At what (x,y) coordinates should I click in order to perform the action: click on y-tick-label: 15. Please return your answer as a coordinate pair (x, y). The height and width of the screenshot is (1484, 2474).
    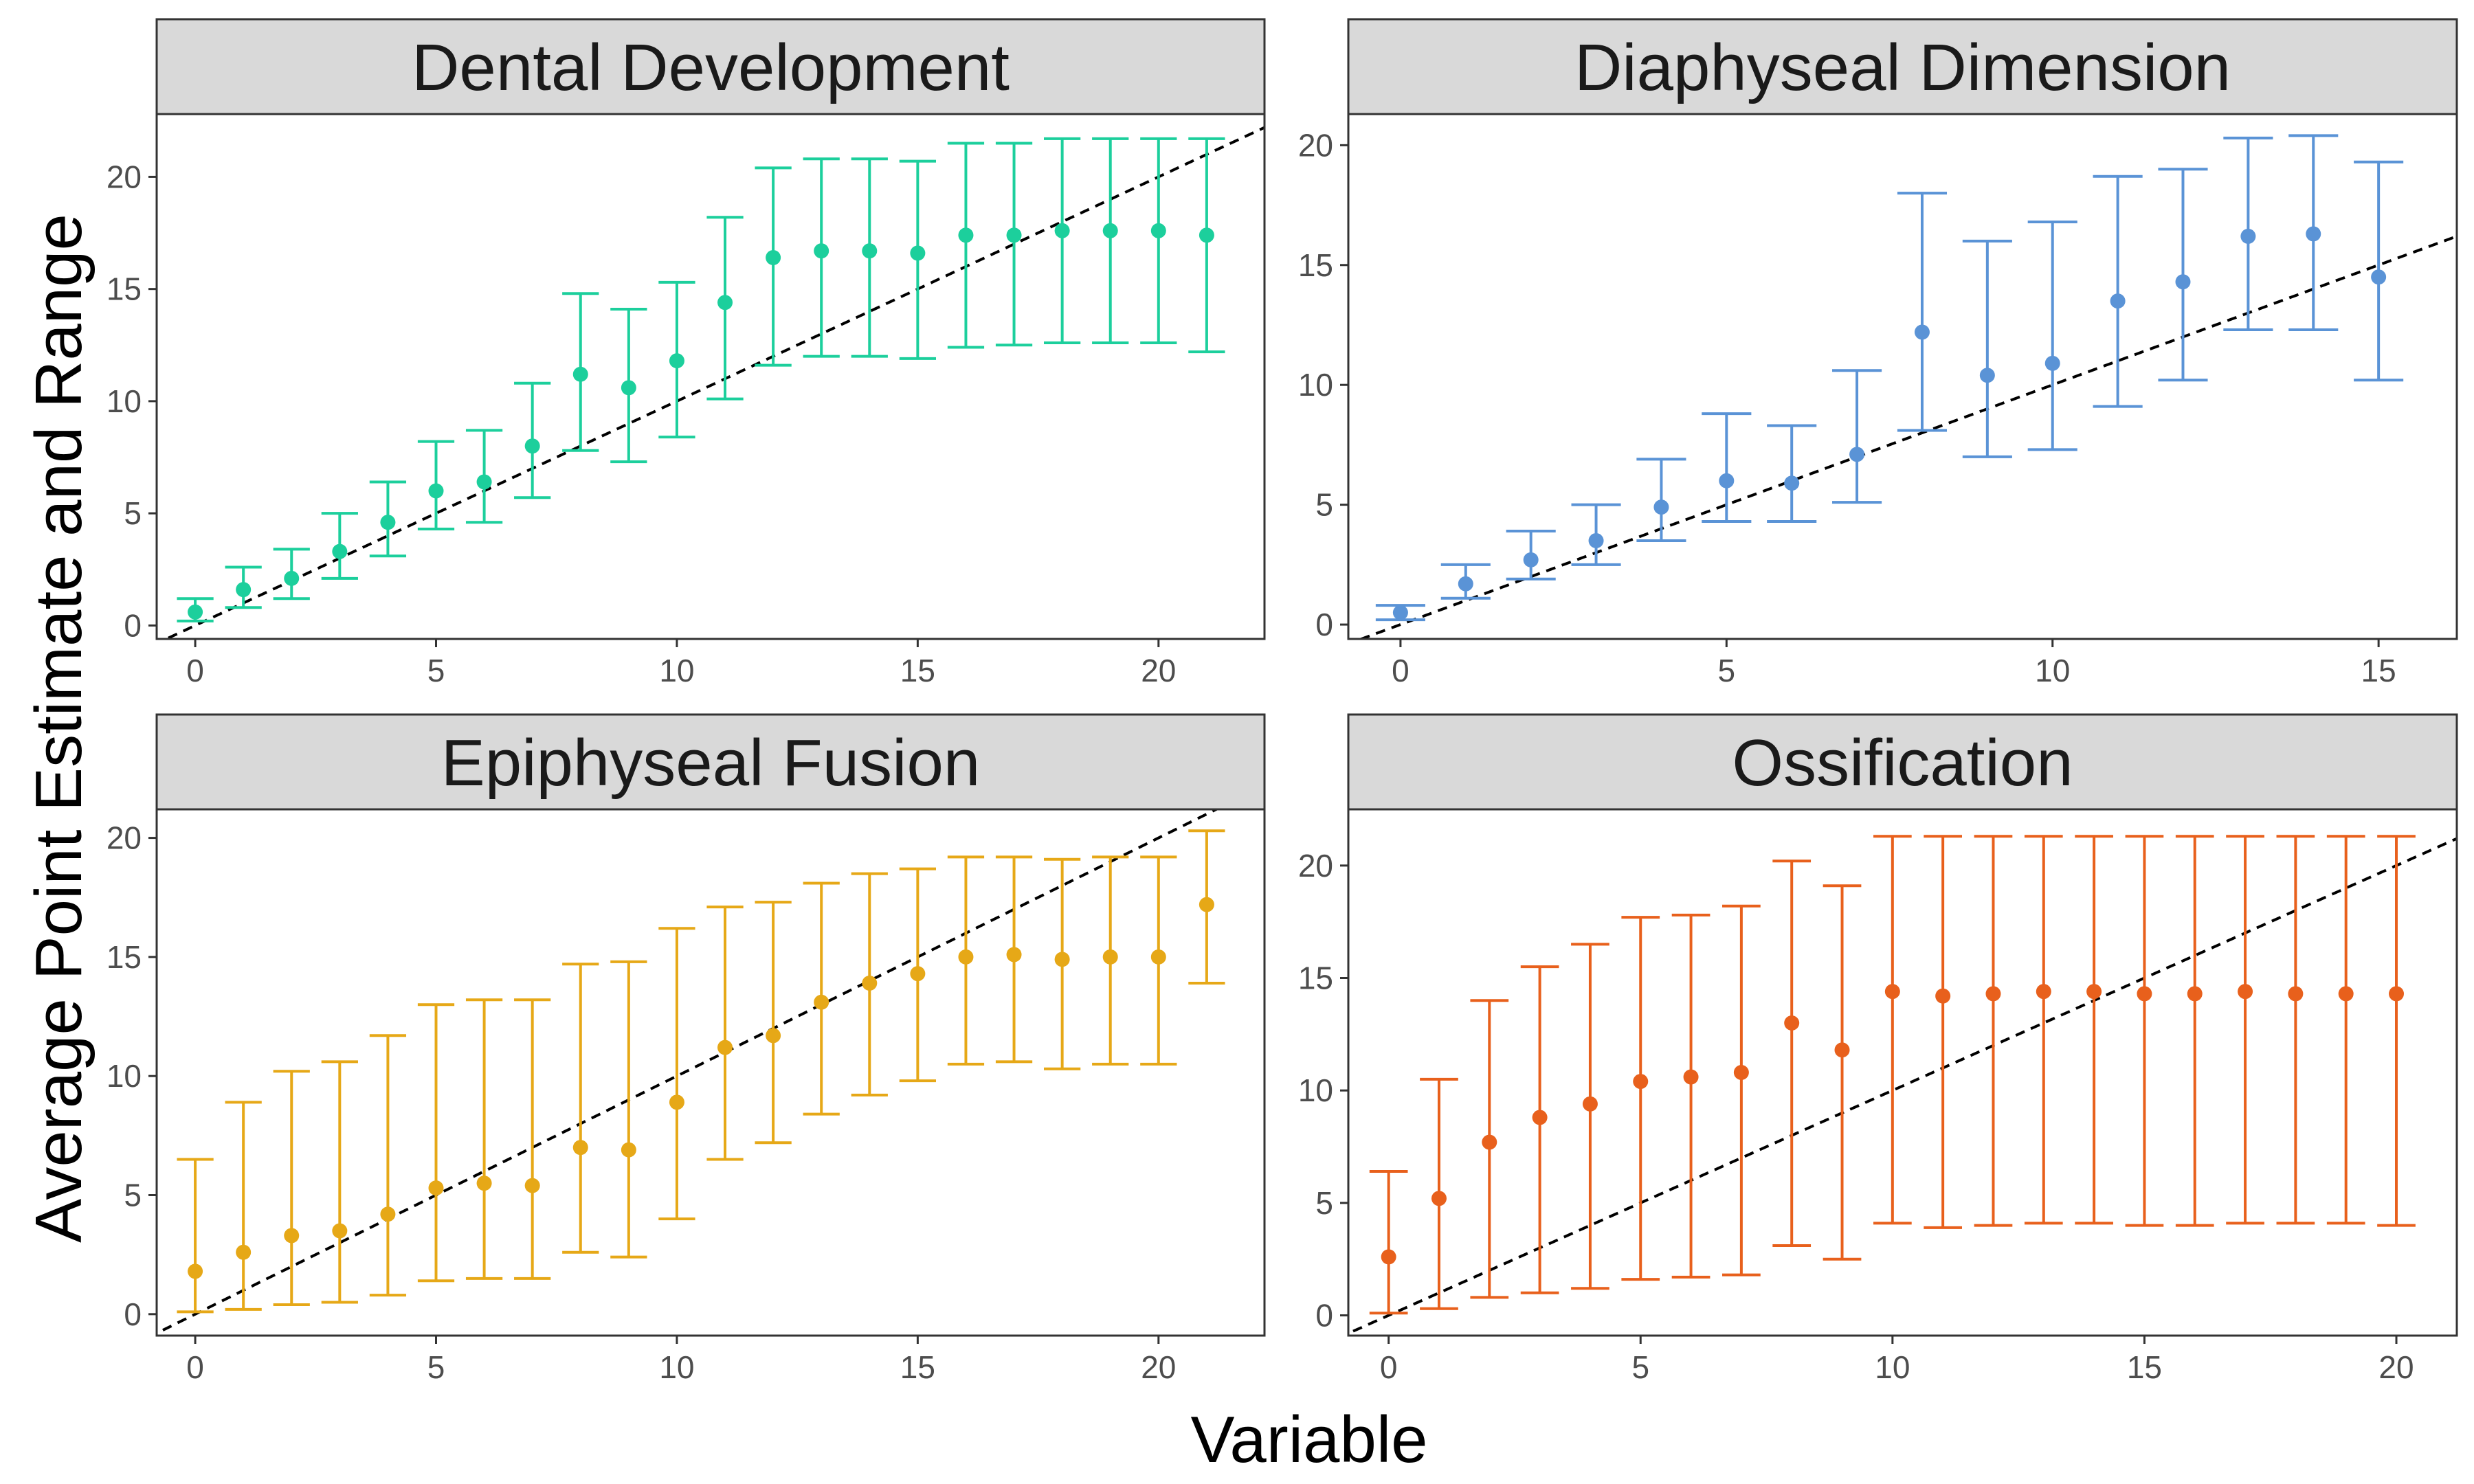
    Looking at the image, I should click on (124, 957).